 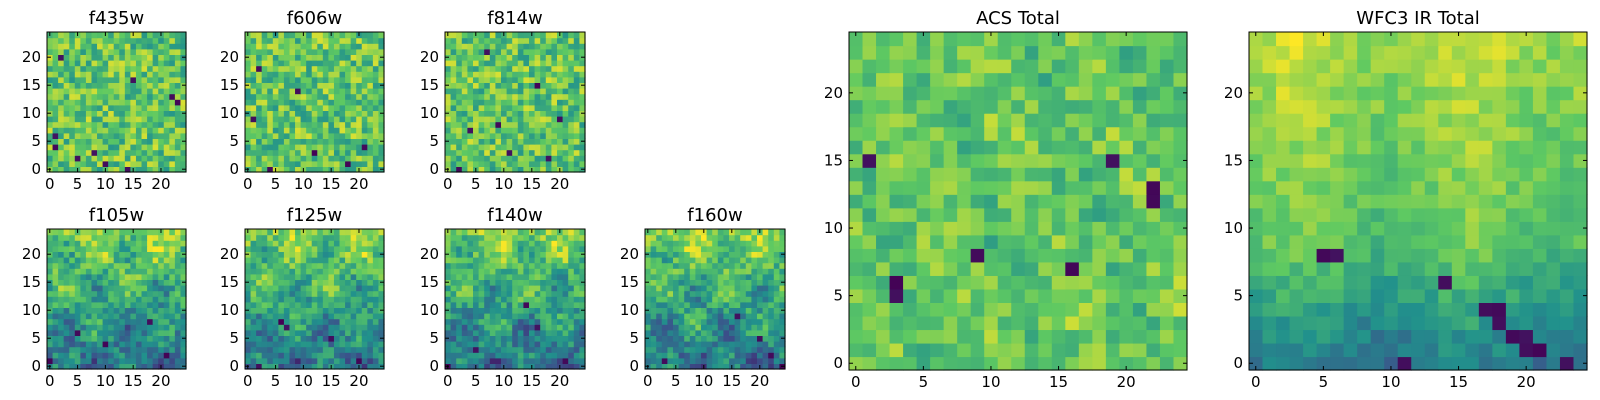 I want to click on x-tick-label: 0, so click(x=50, y=184).